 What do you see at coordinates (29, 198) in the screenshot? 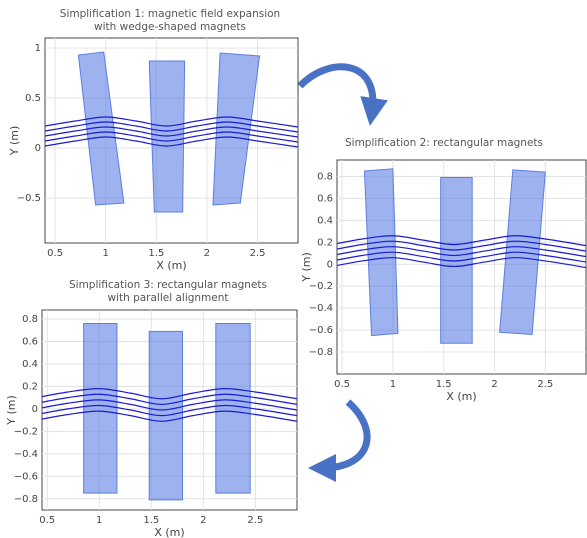
I see `y-tick-label: −0.5` at bounding box center [29, 198].